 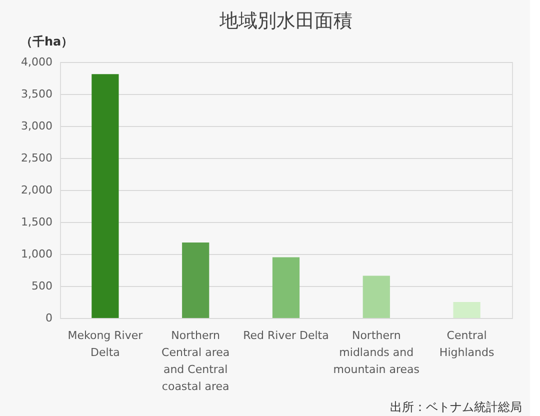 I want to click on x-tick-label: Northern Central area and Central coastal area, so click(x=196, y=361).